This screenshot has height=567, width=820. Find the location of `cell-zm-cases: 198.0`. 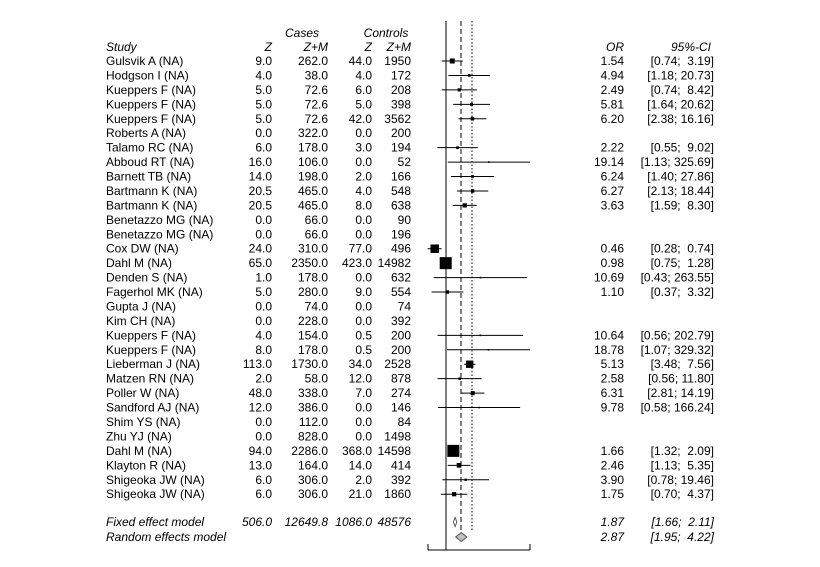

cell-zm-cases: 198.0 is located at coordinates (313, 177).